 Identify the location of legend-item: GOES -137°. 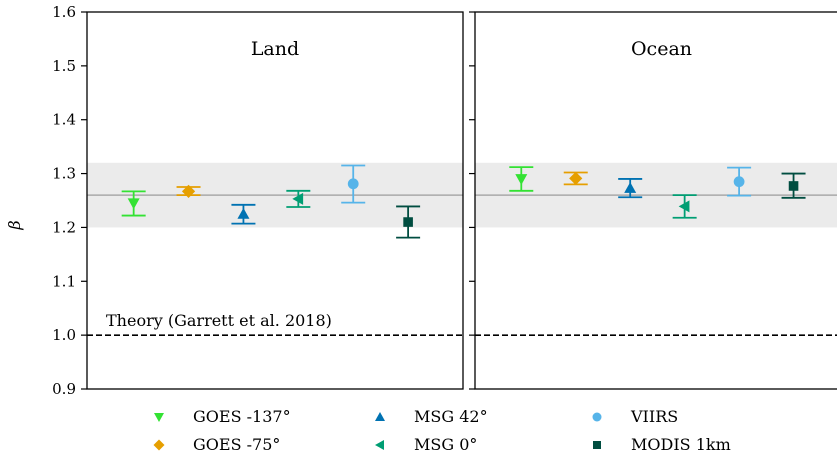
(222, 416).